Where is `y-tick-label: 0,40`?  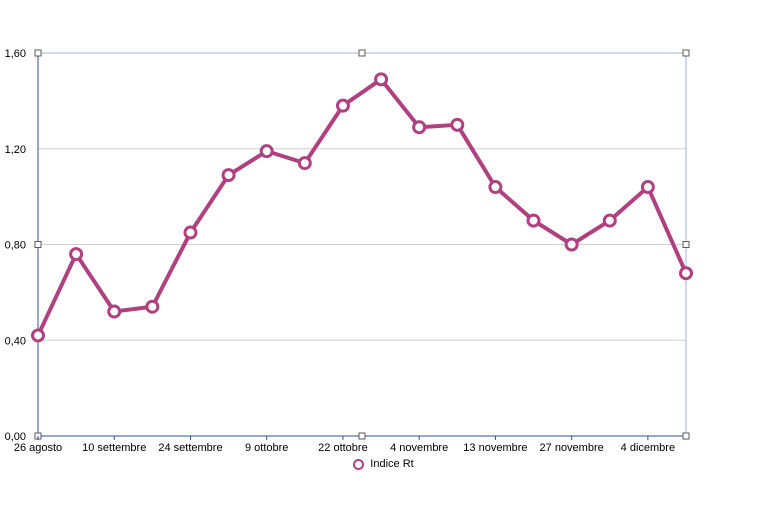 y-tick-label: 0,40 is located at coordinates (15, 341).